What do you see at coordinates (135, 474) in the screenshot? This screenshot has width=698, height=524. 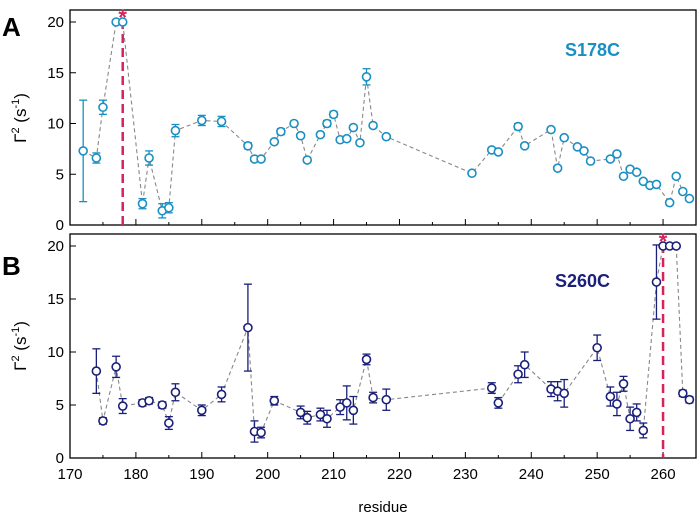 I see `x-tick-label: 180` at bounding box center [135, 474].